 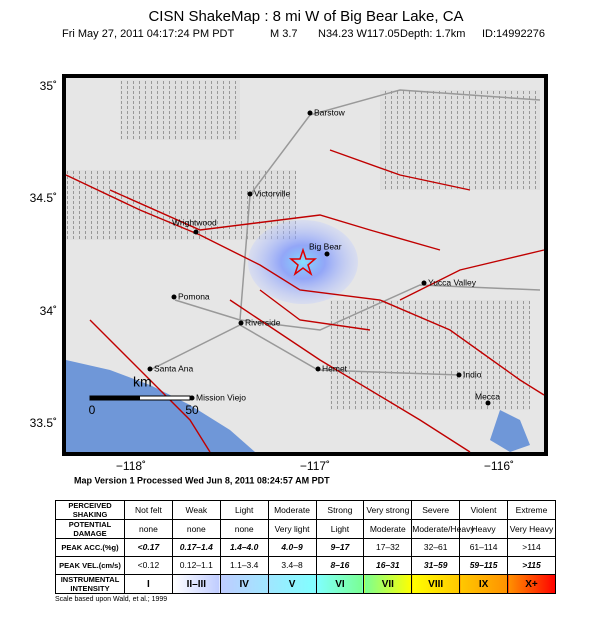 What do you see at coordinates (263, 322) in the screenshot?
I see `place-label: Riverside` at bounding box center [263, 322].